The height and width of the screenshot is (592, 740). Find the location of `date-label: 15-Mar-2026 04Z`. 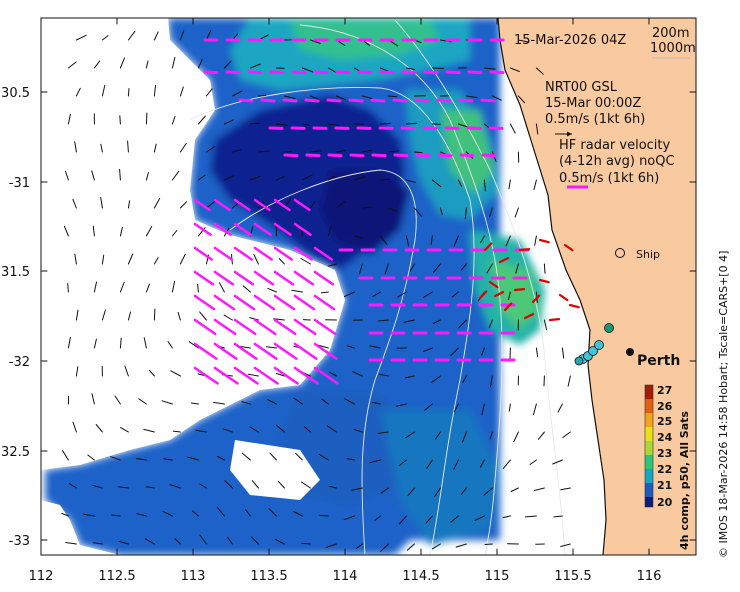

date-label: 15-Mar-2026 04Z is located at coordinates (570, 40).